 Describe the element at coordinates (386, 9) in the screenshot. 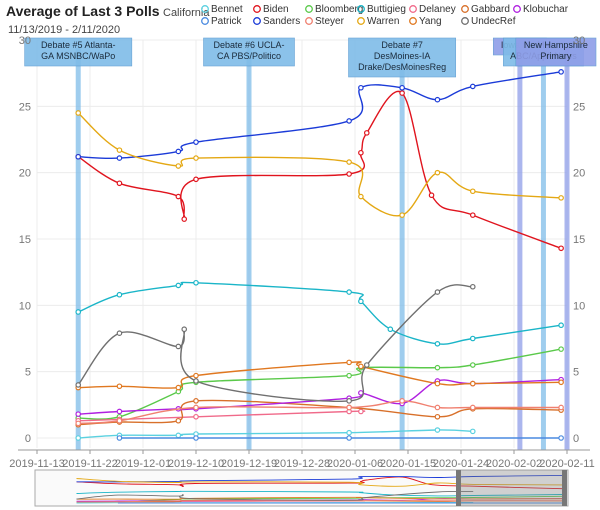

I see `legend-label: Buttigieg` at that location.